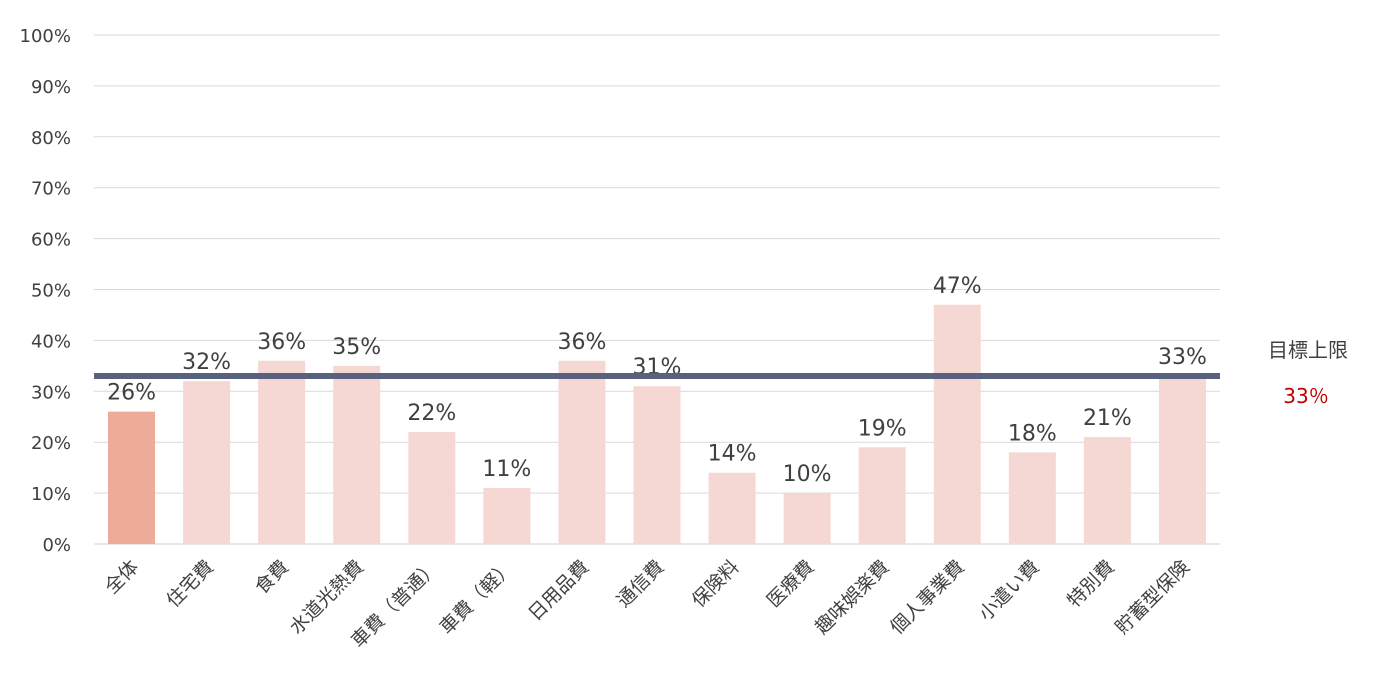 The image size is (1388, 692). What do you see at coordinates (882, 428) in the screenshot?
I see `data-label: 19%` at bounding box center [882, 428].